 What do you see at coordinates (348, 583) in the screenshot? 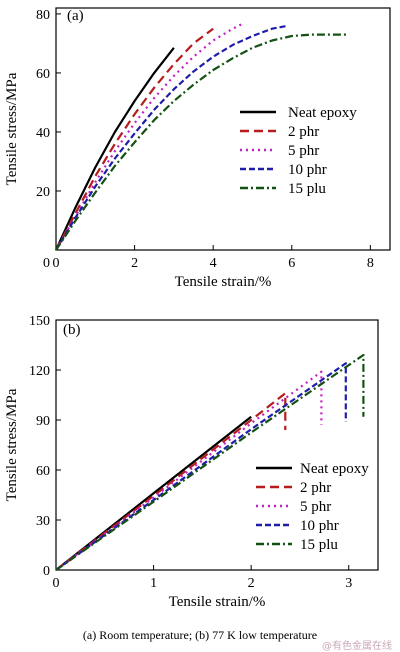
I see `x-tick-label: 3` at bounding box center [348, 583].